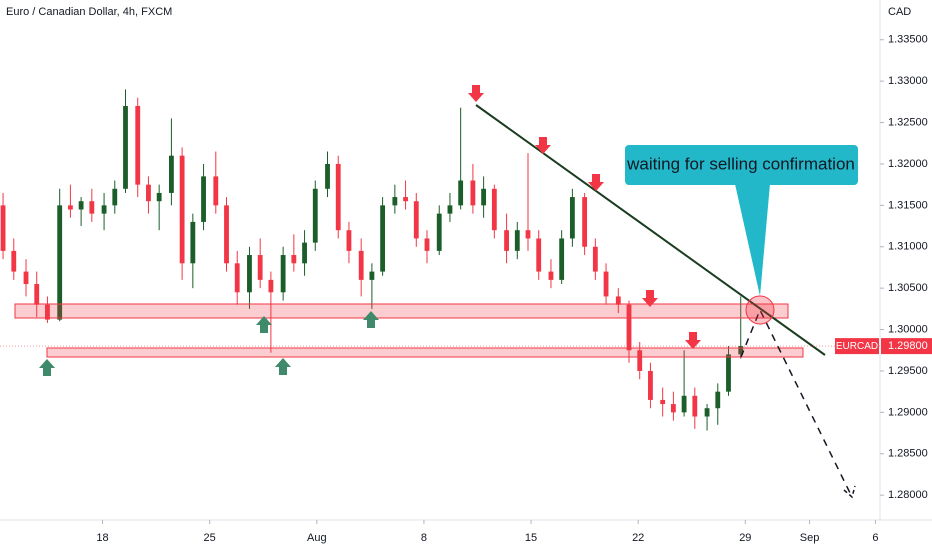  What do you see at coordinates (899, 12) in the screenshot?
I see `currency-label: CAD` at bounding box center [899, 12].